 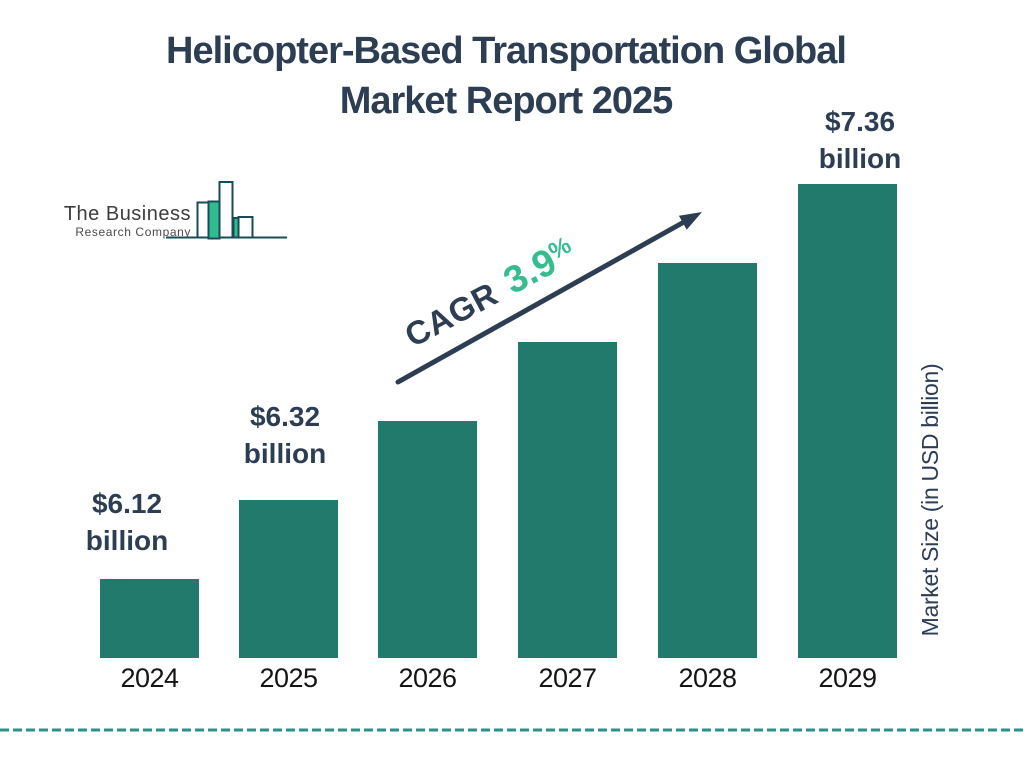 I want to click on brand-logo-text: The Business Research Company, so click(x=115, y=221).